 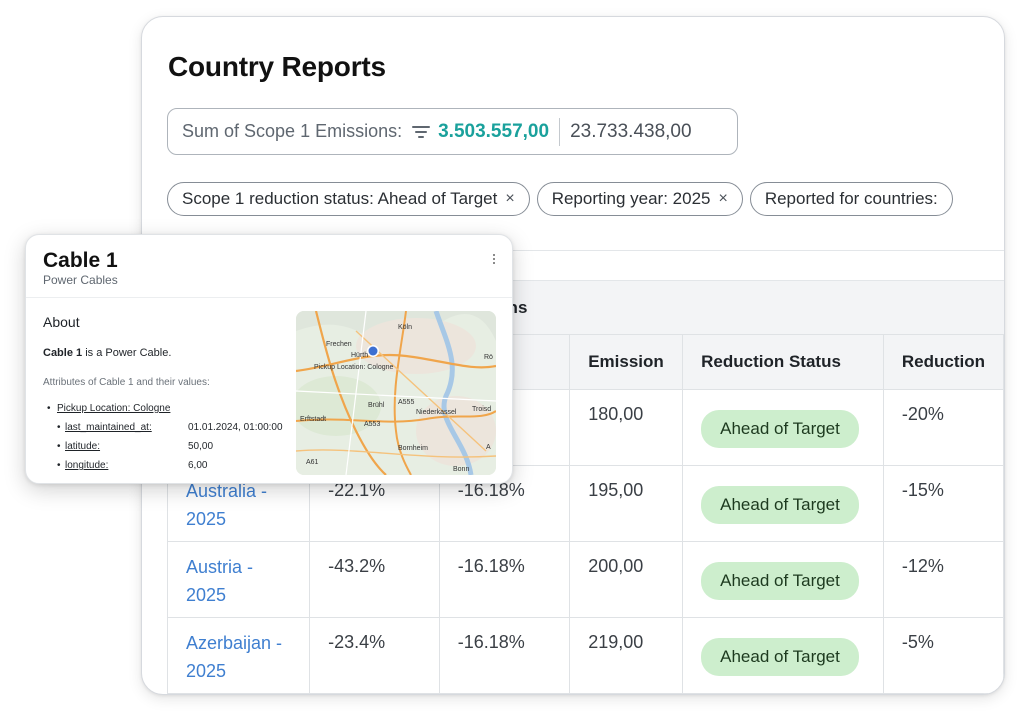 What do you see at coordinates (943, 362) in the screenshot?
I see `column-header-reduction: Reduction` at bounding box center [943, 362].